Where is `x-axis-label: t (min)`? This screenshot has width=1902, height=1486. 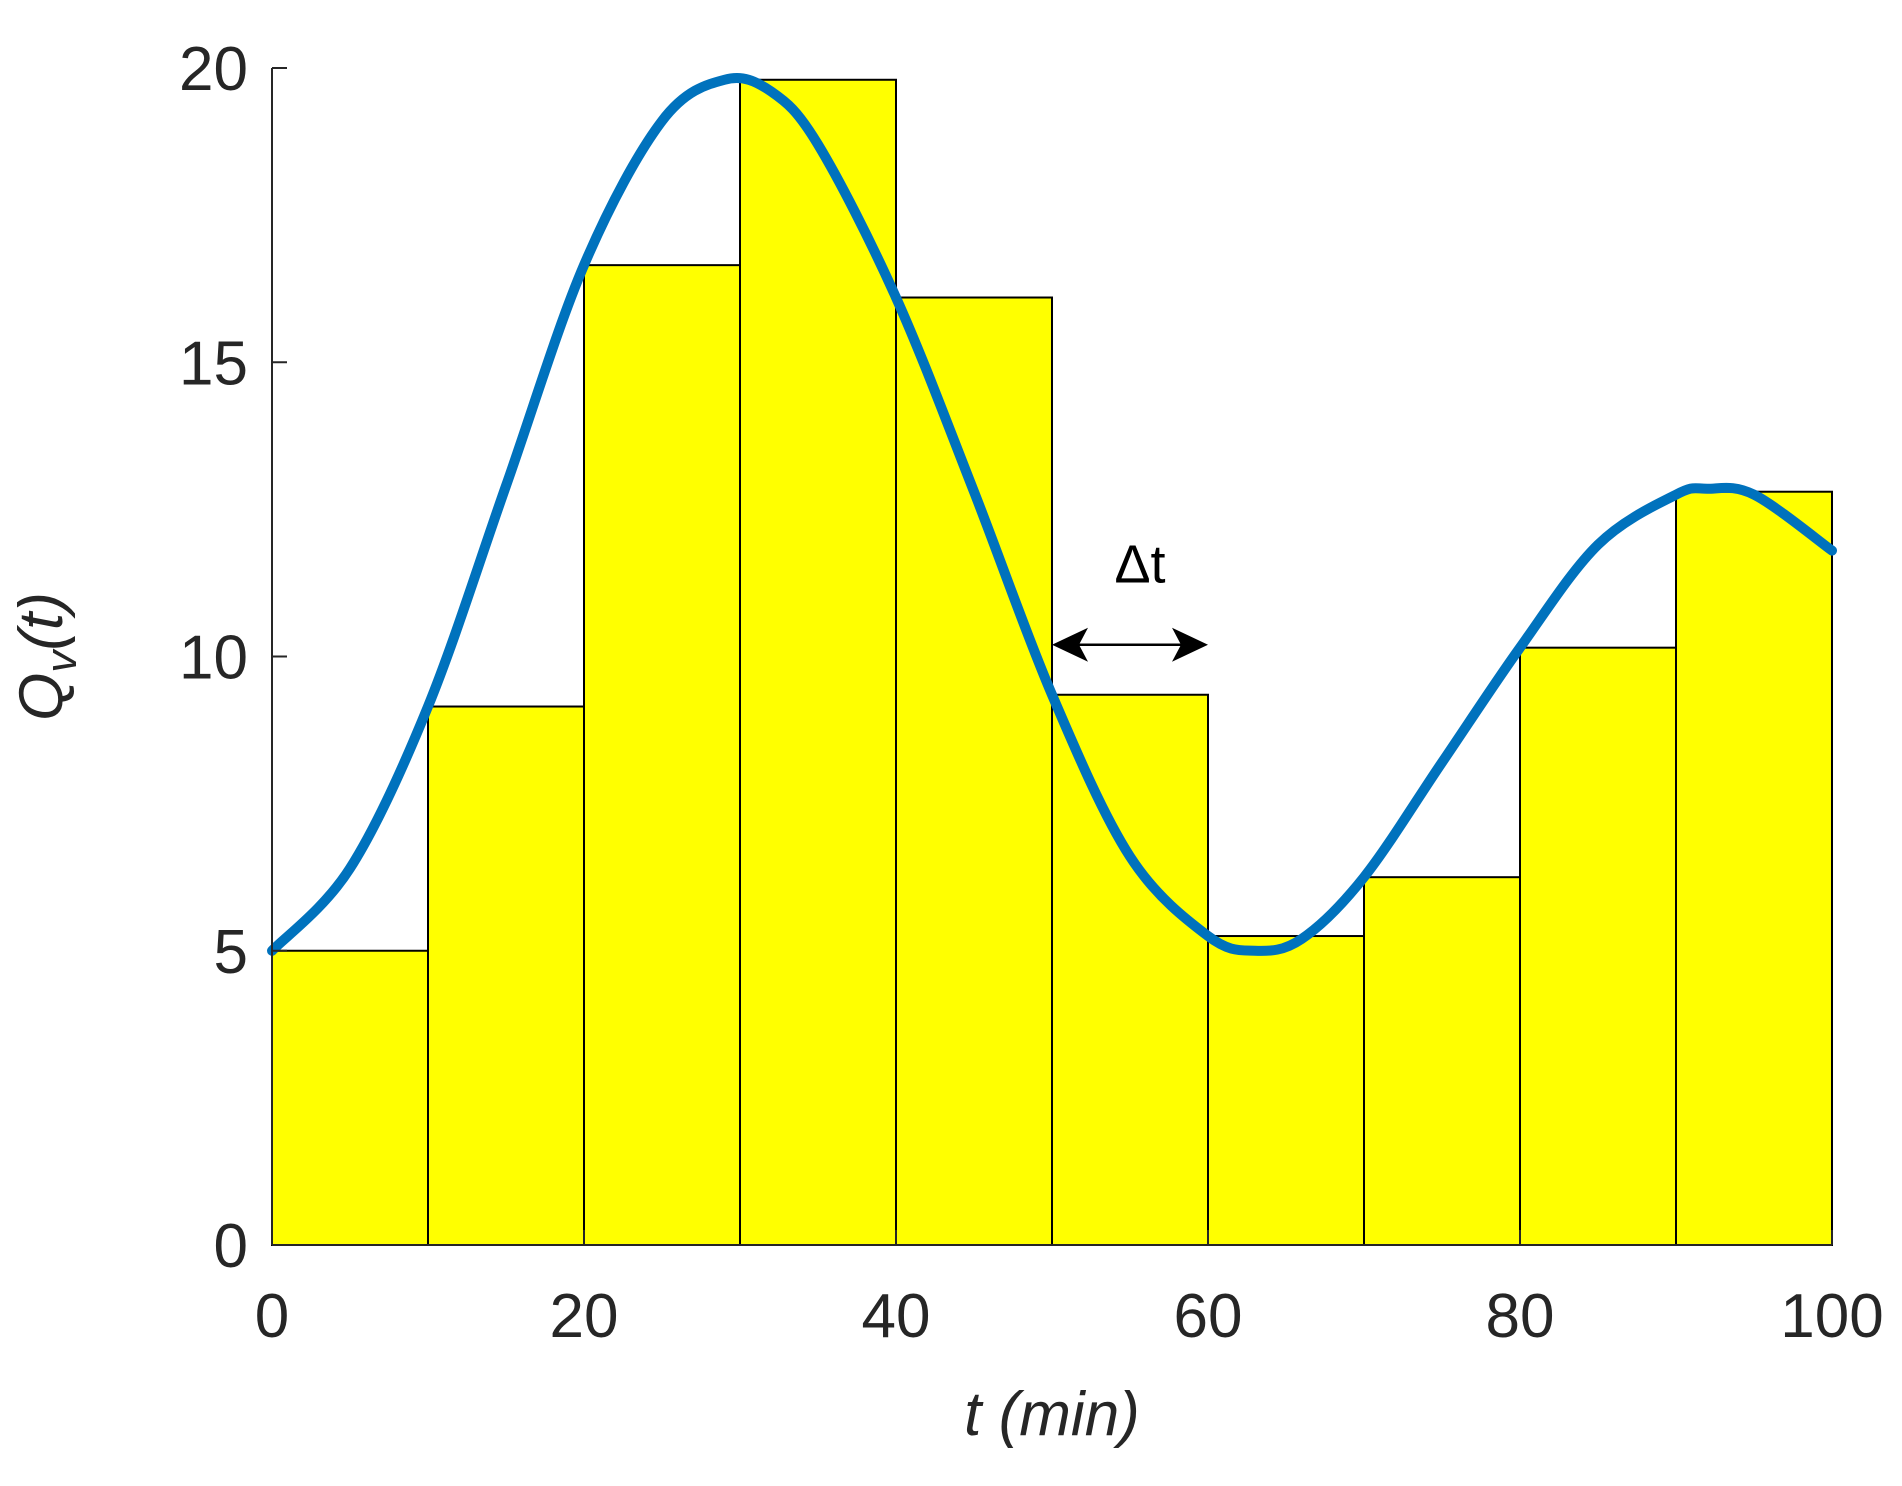
x-axis-label: t (min) is located at coordinates (1052, 1414).